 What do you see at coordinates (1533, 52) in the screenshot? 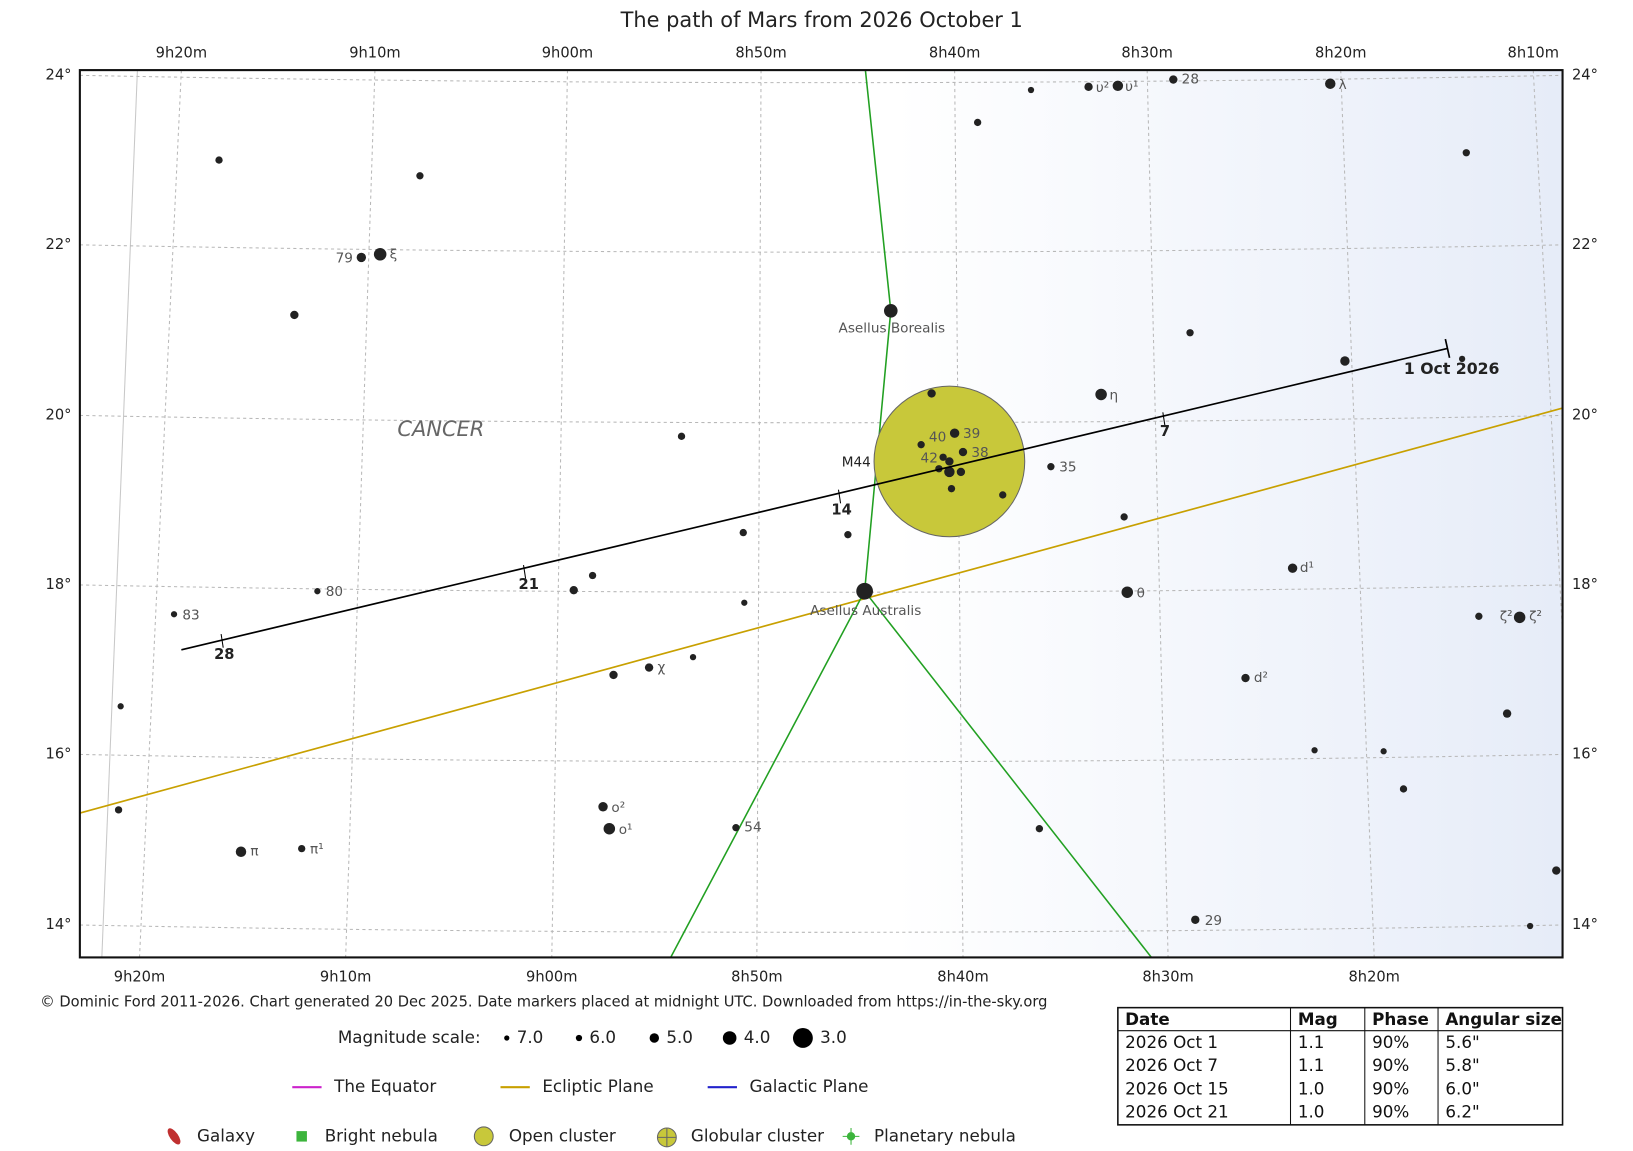
I see `ra-tick-label: 8h10m` at bounding box center [1533, 52].